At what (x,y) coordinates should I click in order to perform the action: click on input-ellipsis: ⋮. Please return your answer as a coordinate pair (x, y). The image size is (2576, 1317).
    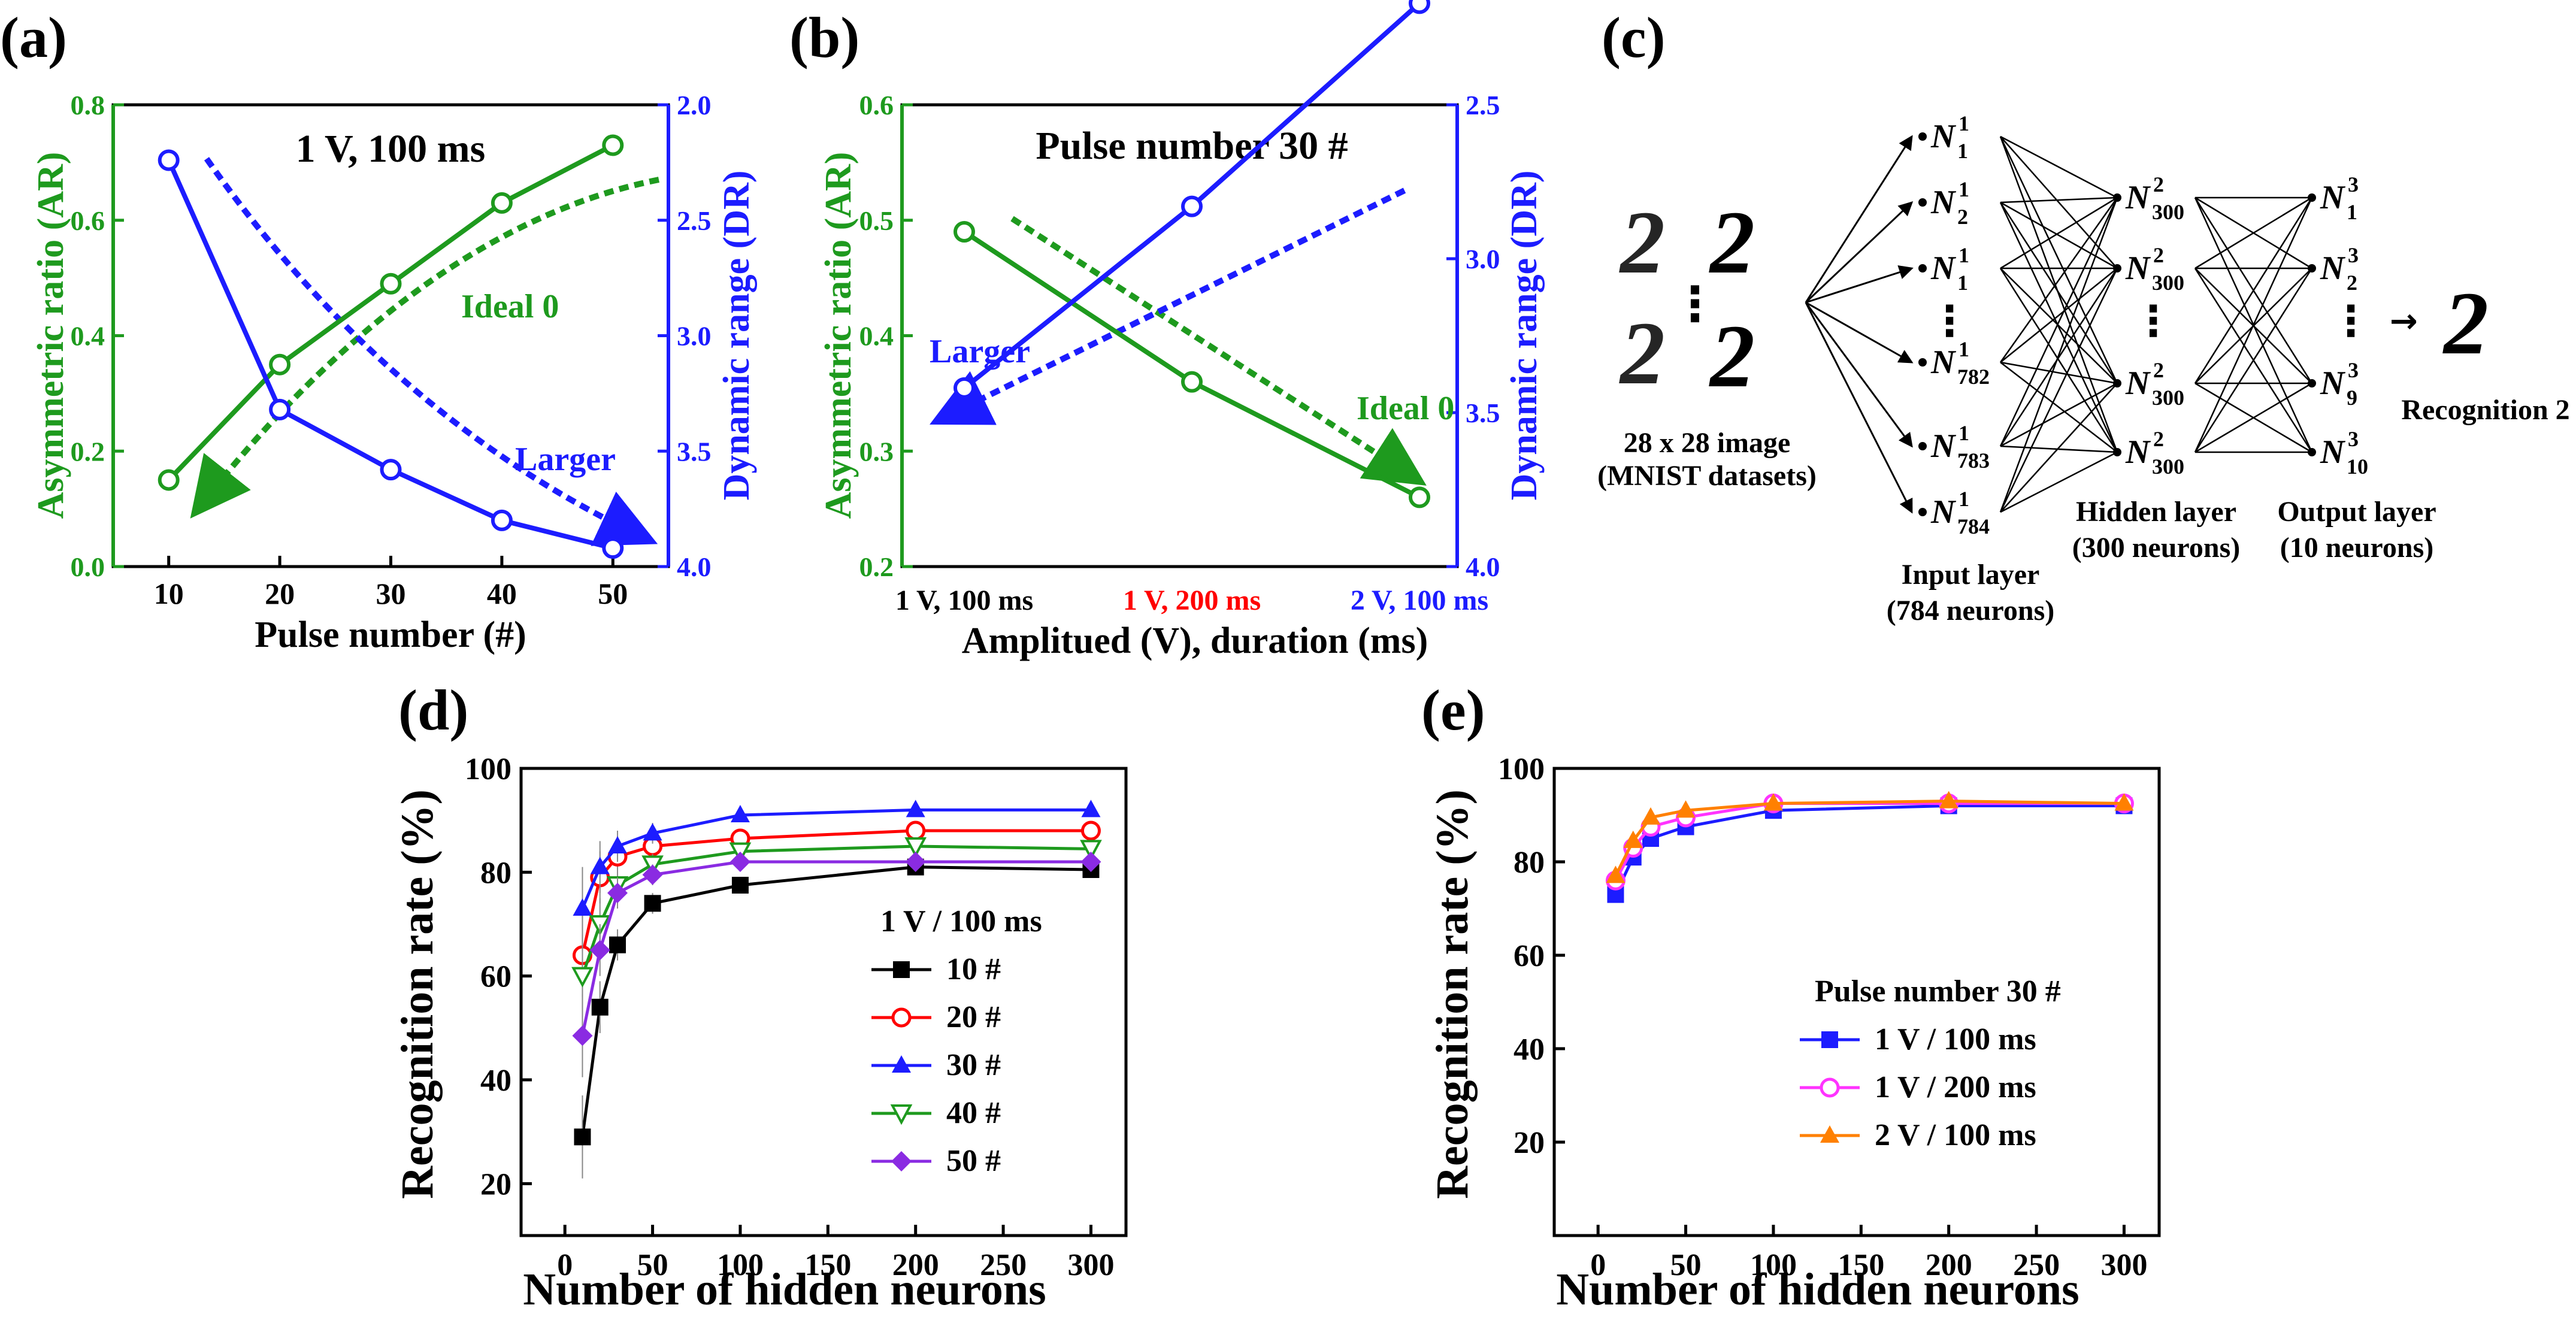
    Looking at the image, I should click on (1949, 321).